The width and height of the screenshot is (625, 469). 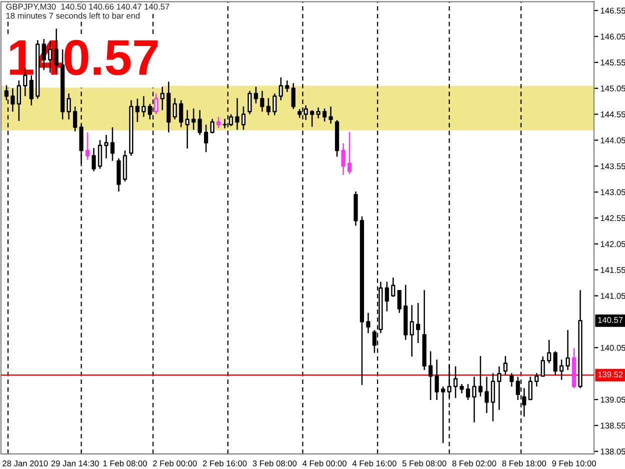 What do you see at coordinates (612, 218) in the screenshot?
I see `y-tick-label: 142.55` at bounding box center [612, 218].